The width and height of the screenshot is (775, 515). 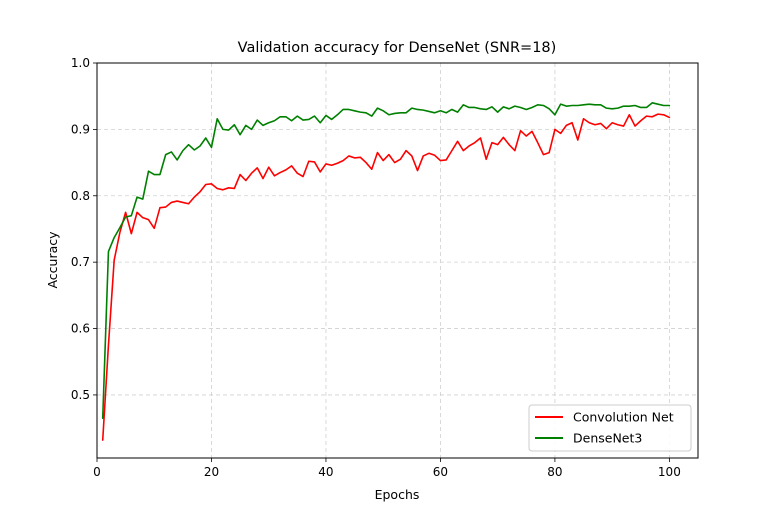 What do you see at coordinates (80, 196) in the screenshot?
I see `y-tick-label: 0.8` at bounding box center [80, 196].